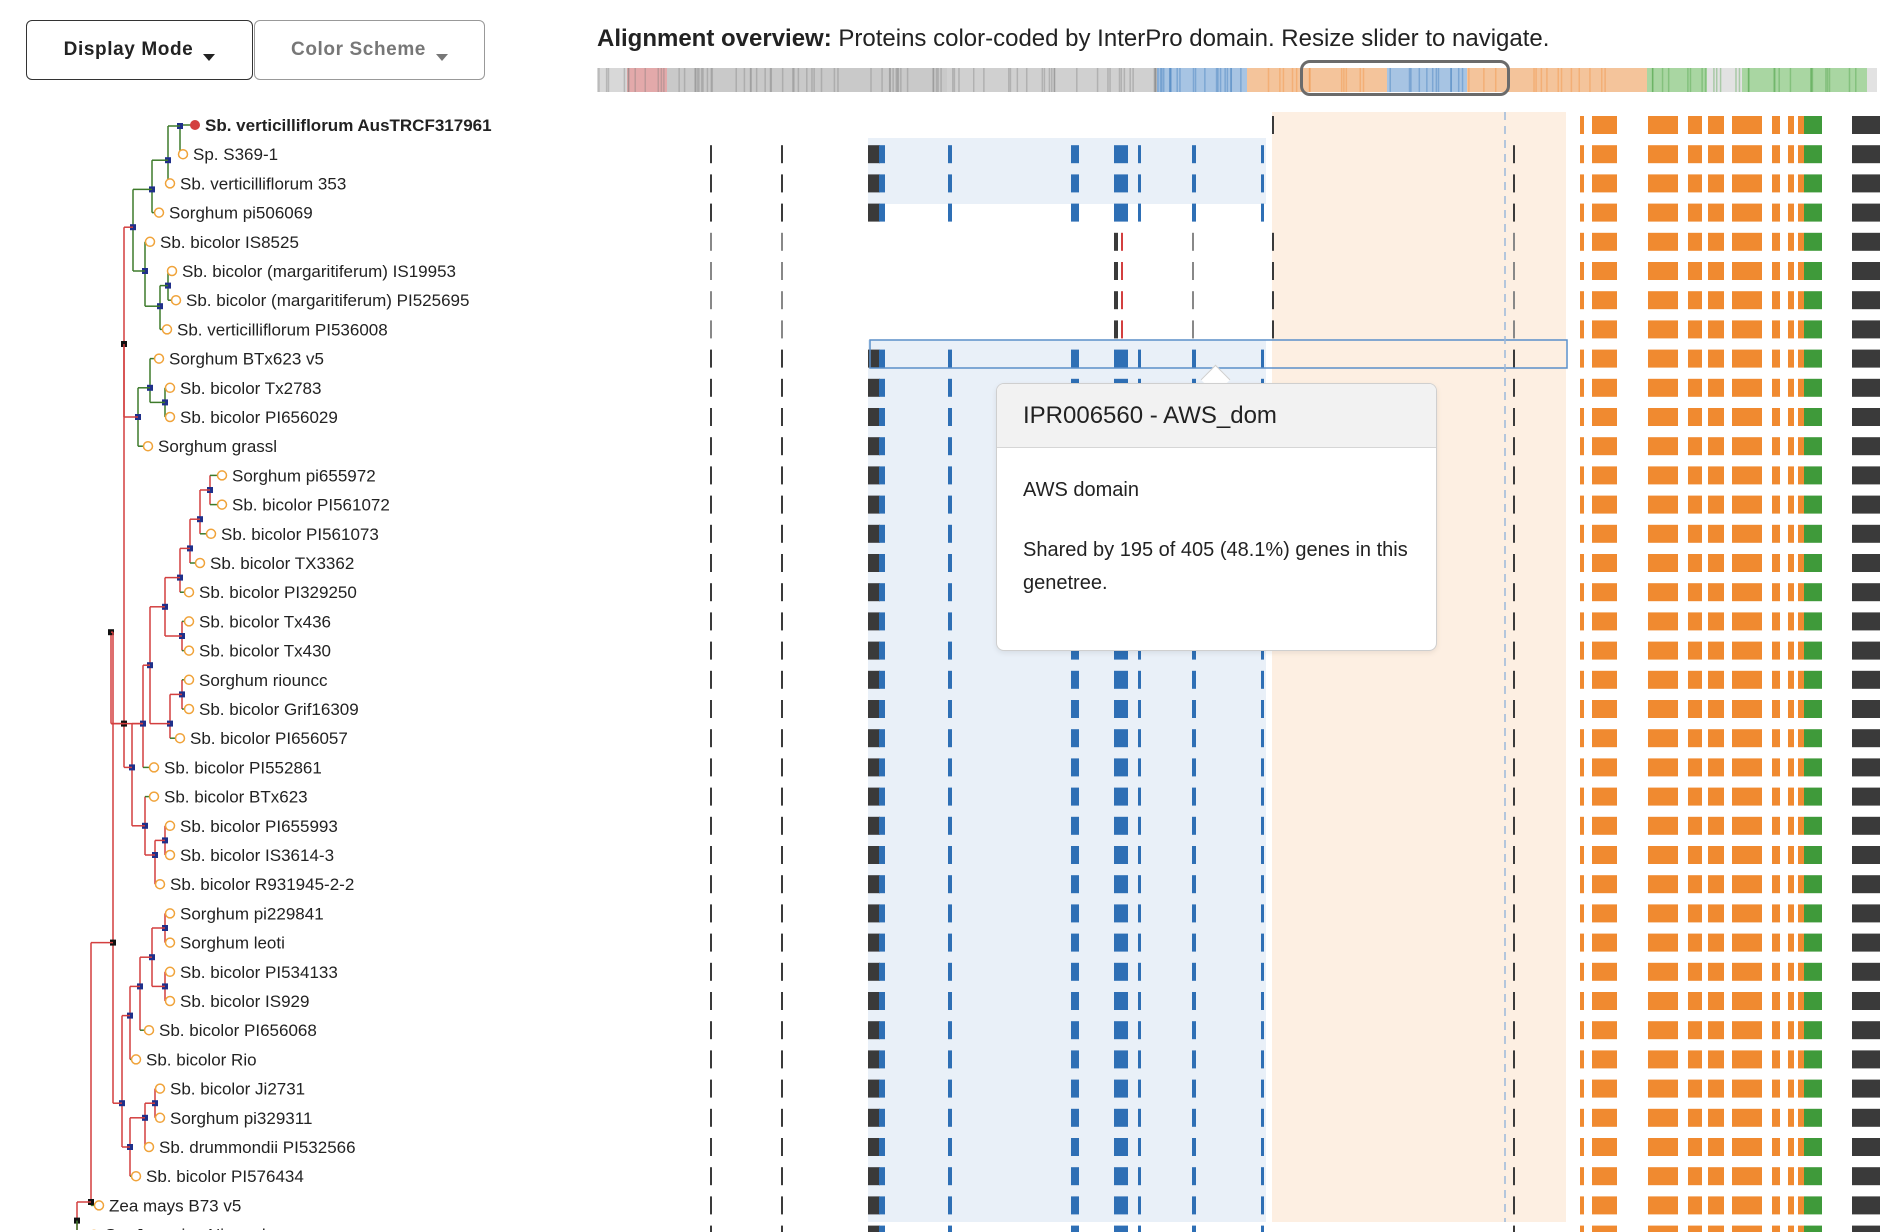 The height and width of the screenshot is (1232, 1904). What do you see at coordinates (1237, 80) in the screenshot?
I see `alignment-overview-bar` at bounding box center [1237, 80].